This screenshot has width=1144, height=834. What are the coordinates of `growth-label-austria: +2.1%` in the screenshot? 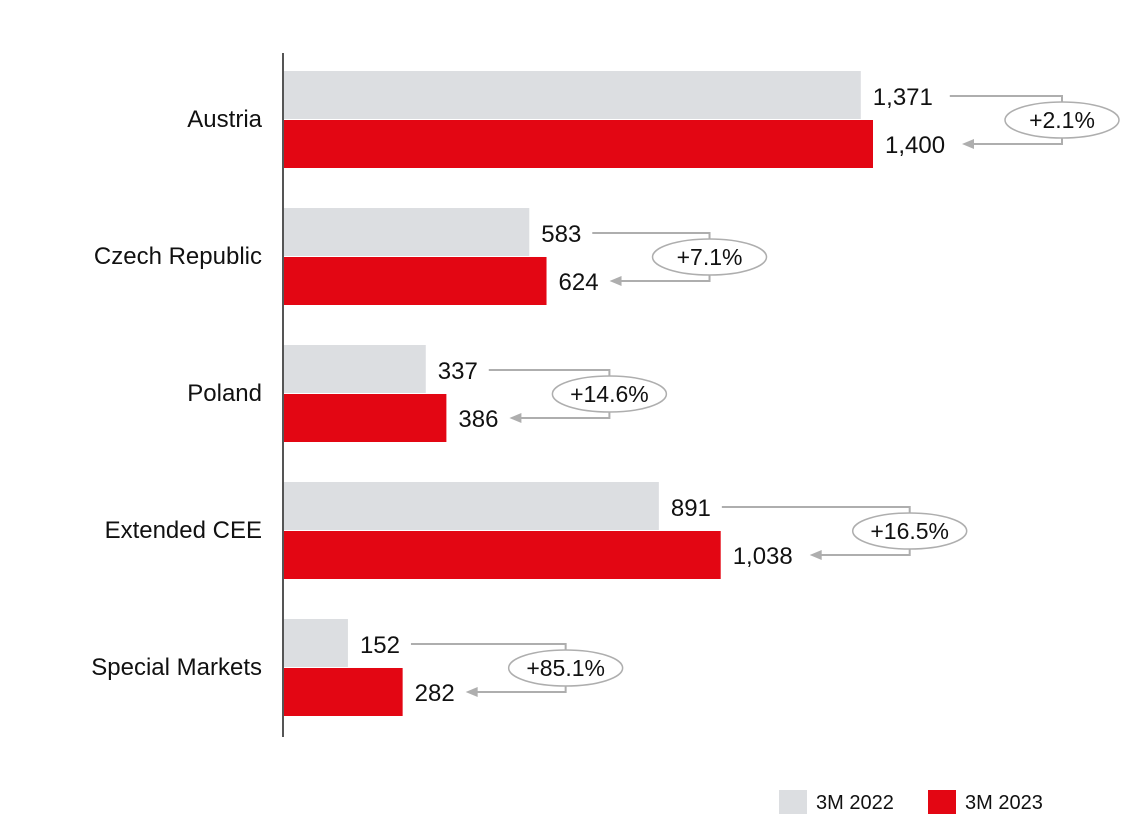 It's located at (1062, 120).